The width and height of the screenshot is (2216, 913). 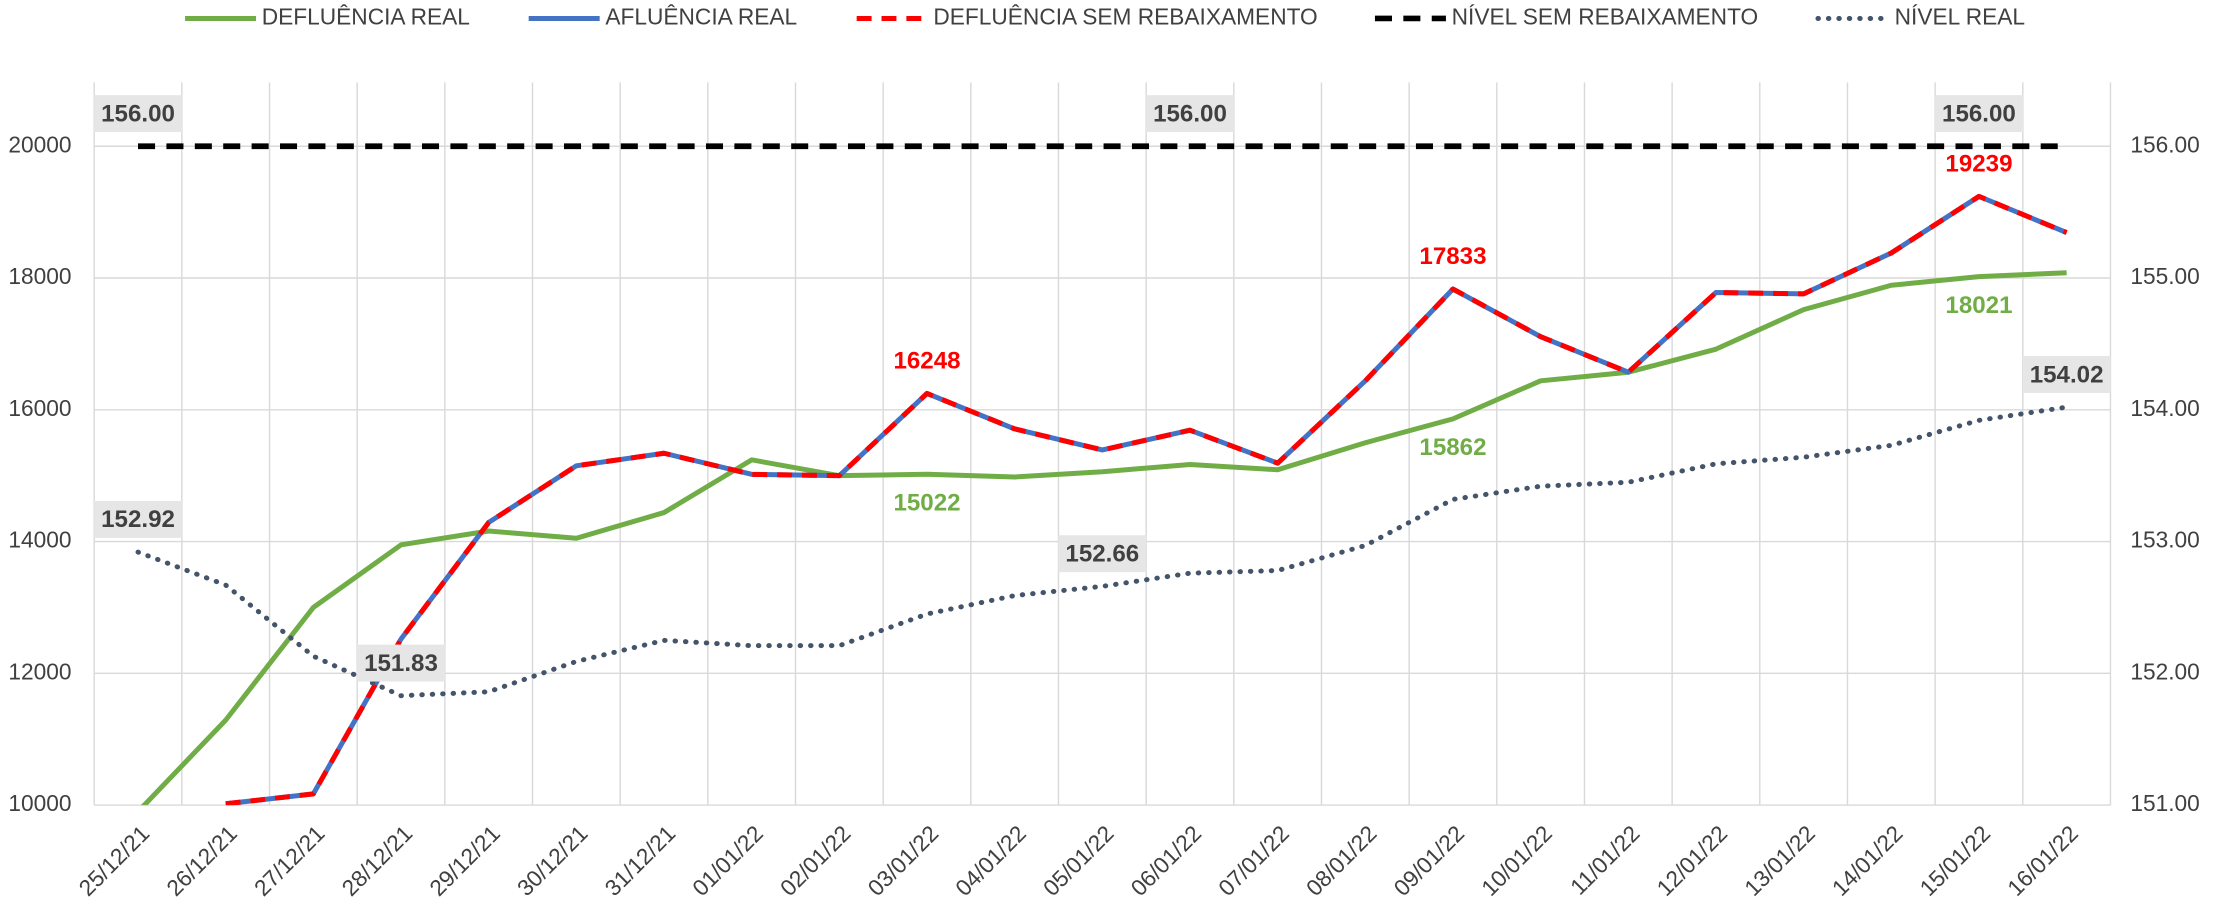 What do you see at coordinates (2164, 276) in the screenshot?
I see `y2-tick-label: 155.00` at bounding box center [2164, 276].